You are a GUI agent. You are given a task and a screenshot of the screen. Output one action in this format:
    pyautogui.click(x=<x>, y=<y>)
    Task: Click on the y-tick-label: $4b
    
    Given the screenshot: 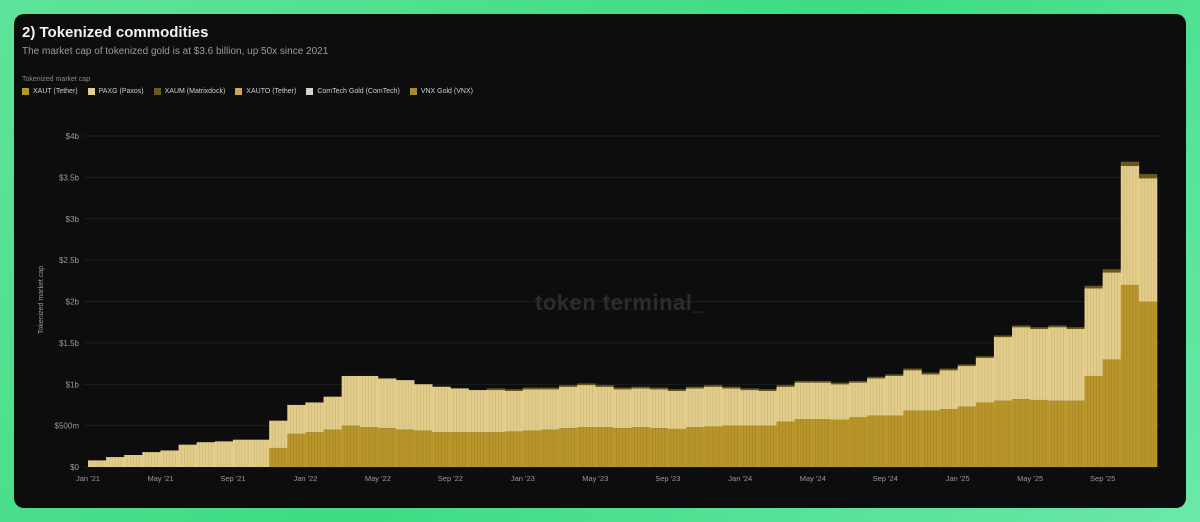 What is the action you would take?
    pyautogui.click(x=73, y=136)
    